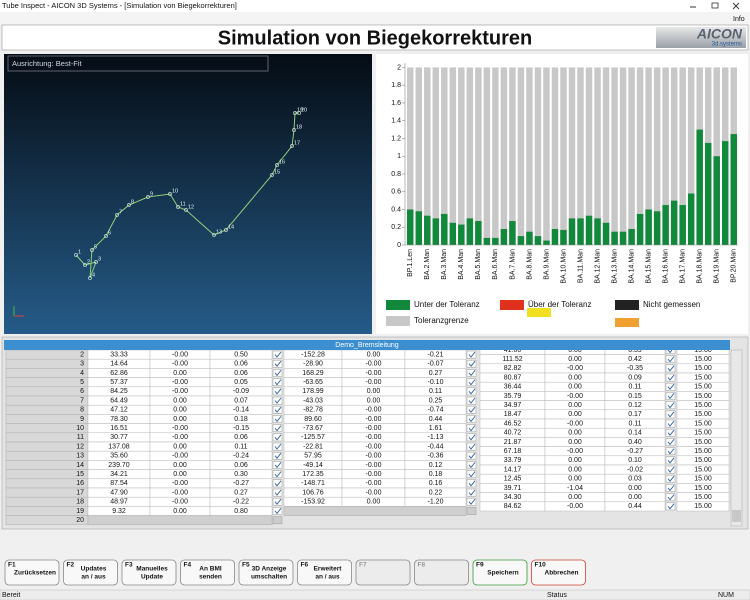  Describe the element at coordinates (635, 377) in the screenshot. I see `cell-value: 0.09` at that location.